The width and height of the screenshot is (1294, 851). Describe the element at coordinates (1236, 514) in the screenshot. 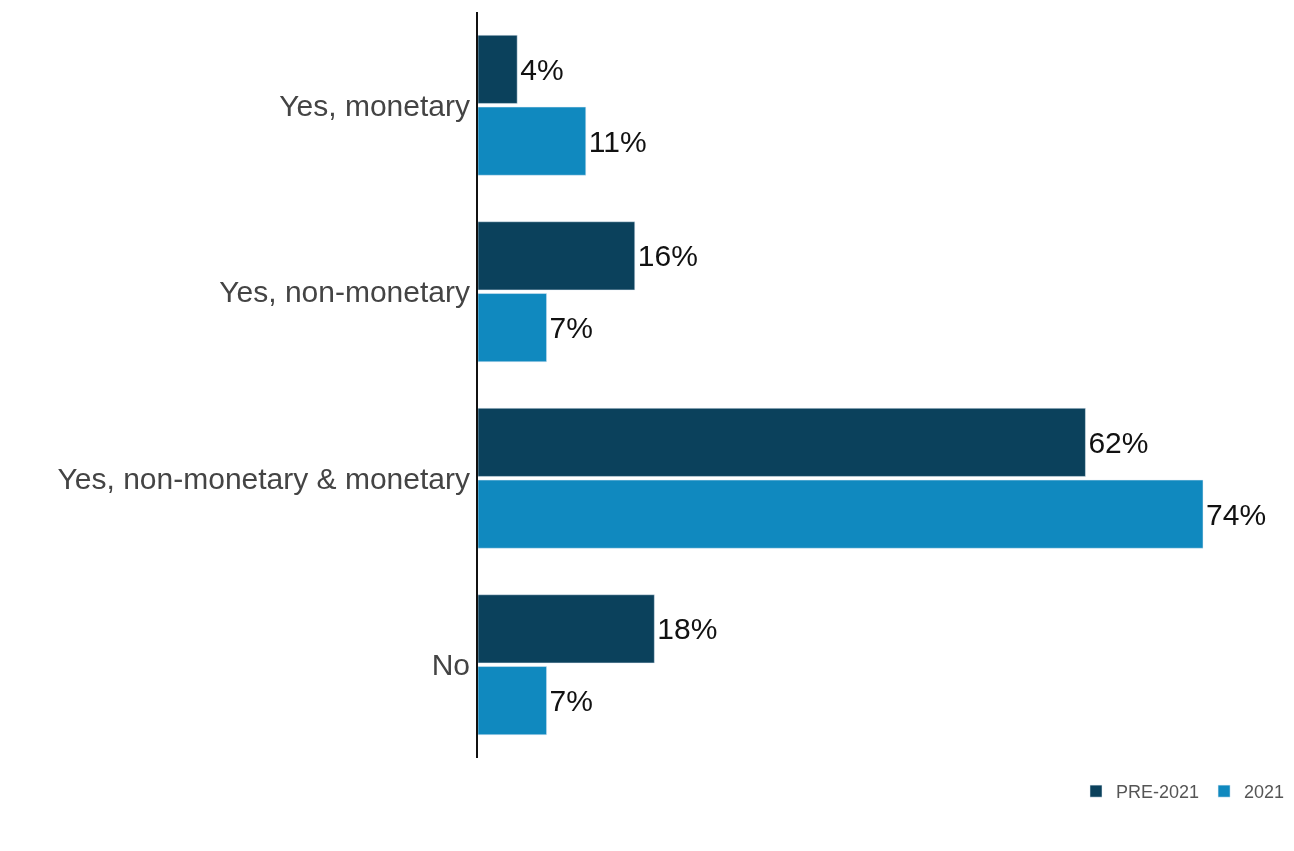

I see `data-label: 74%` at that location.